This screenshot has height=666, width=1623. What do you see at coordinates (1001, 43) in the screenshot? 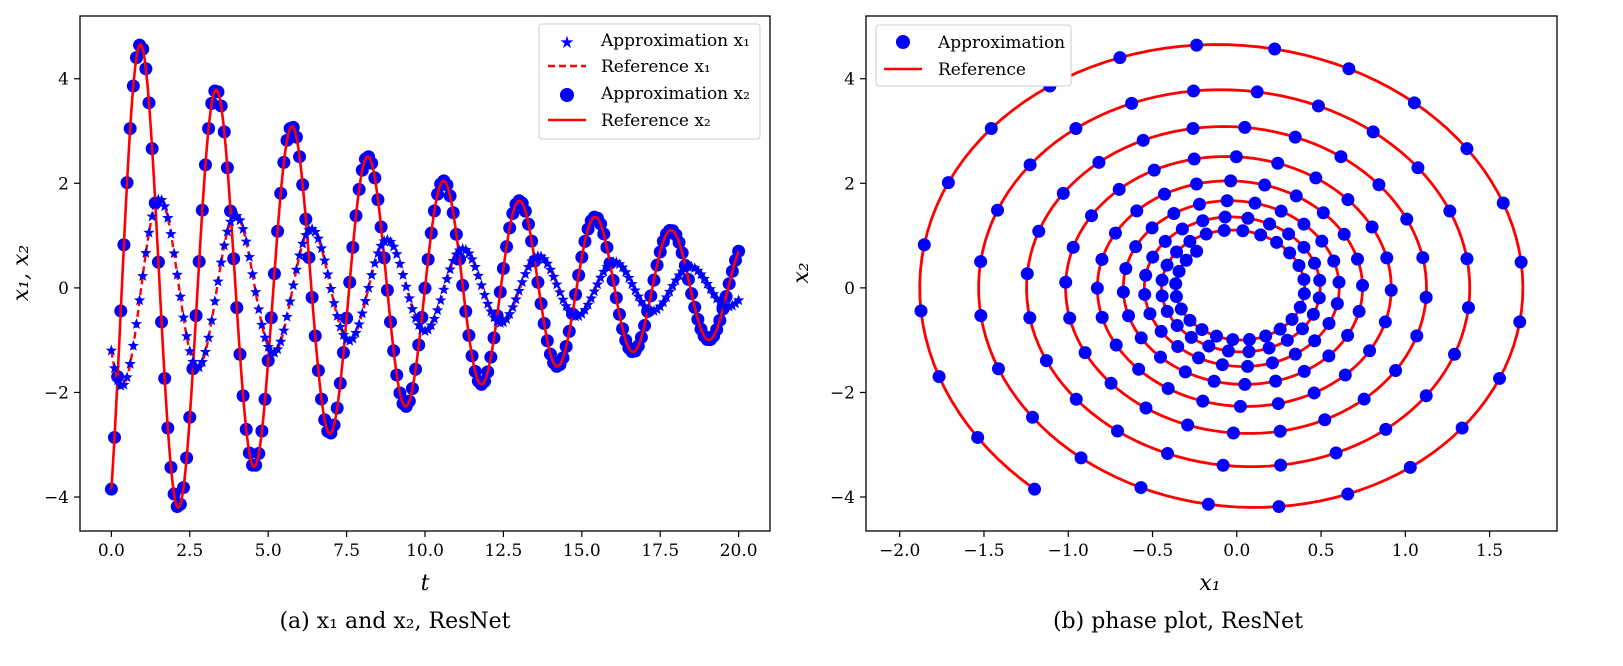
I see `legend-label-approximation: Approximation` at bounding box center [1001, 43].